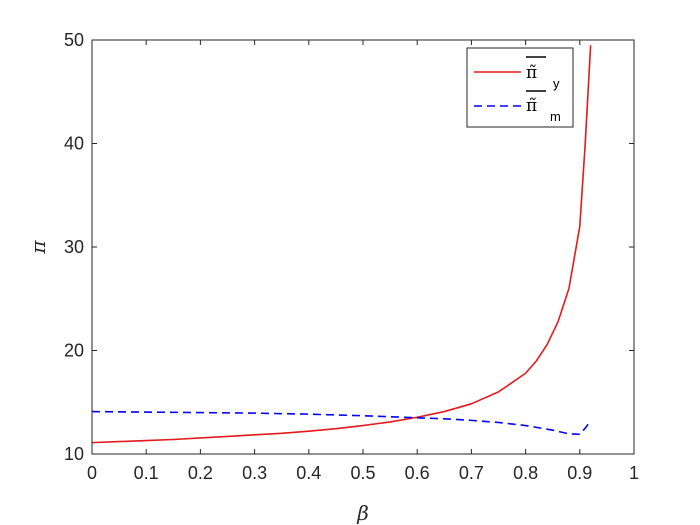  What do you see at coordinates (362, 473) in the screenshot?
I see `x-tick-label: 0.5` at bounding box center [362, 473].